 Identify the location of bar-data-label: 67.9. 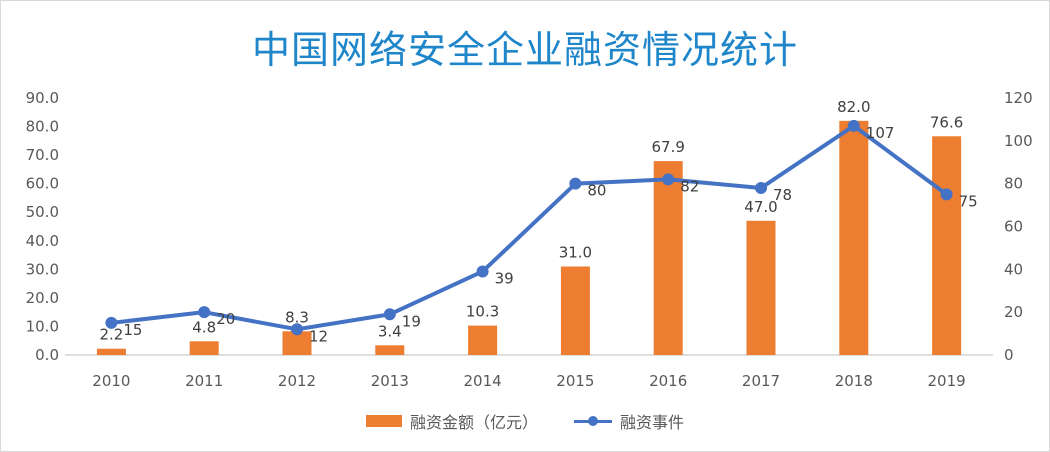
(667, 147).